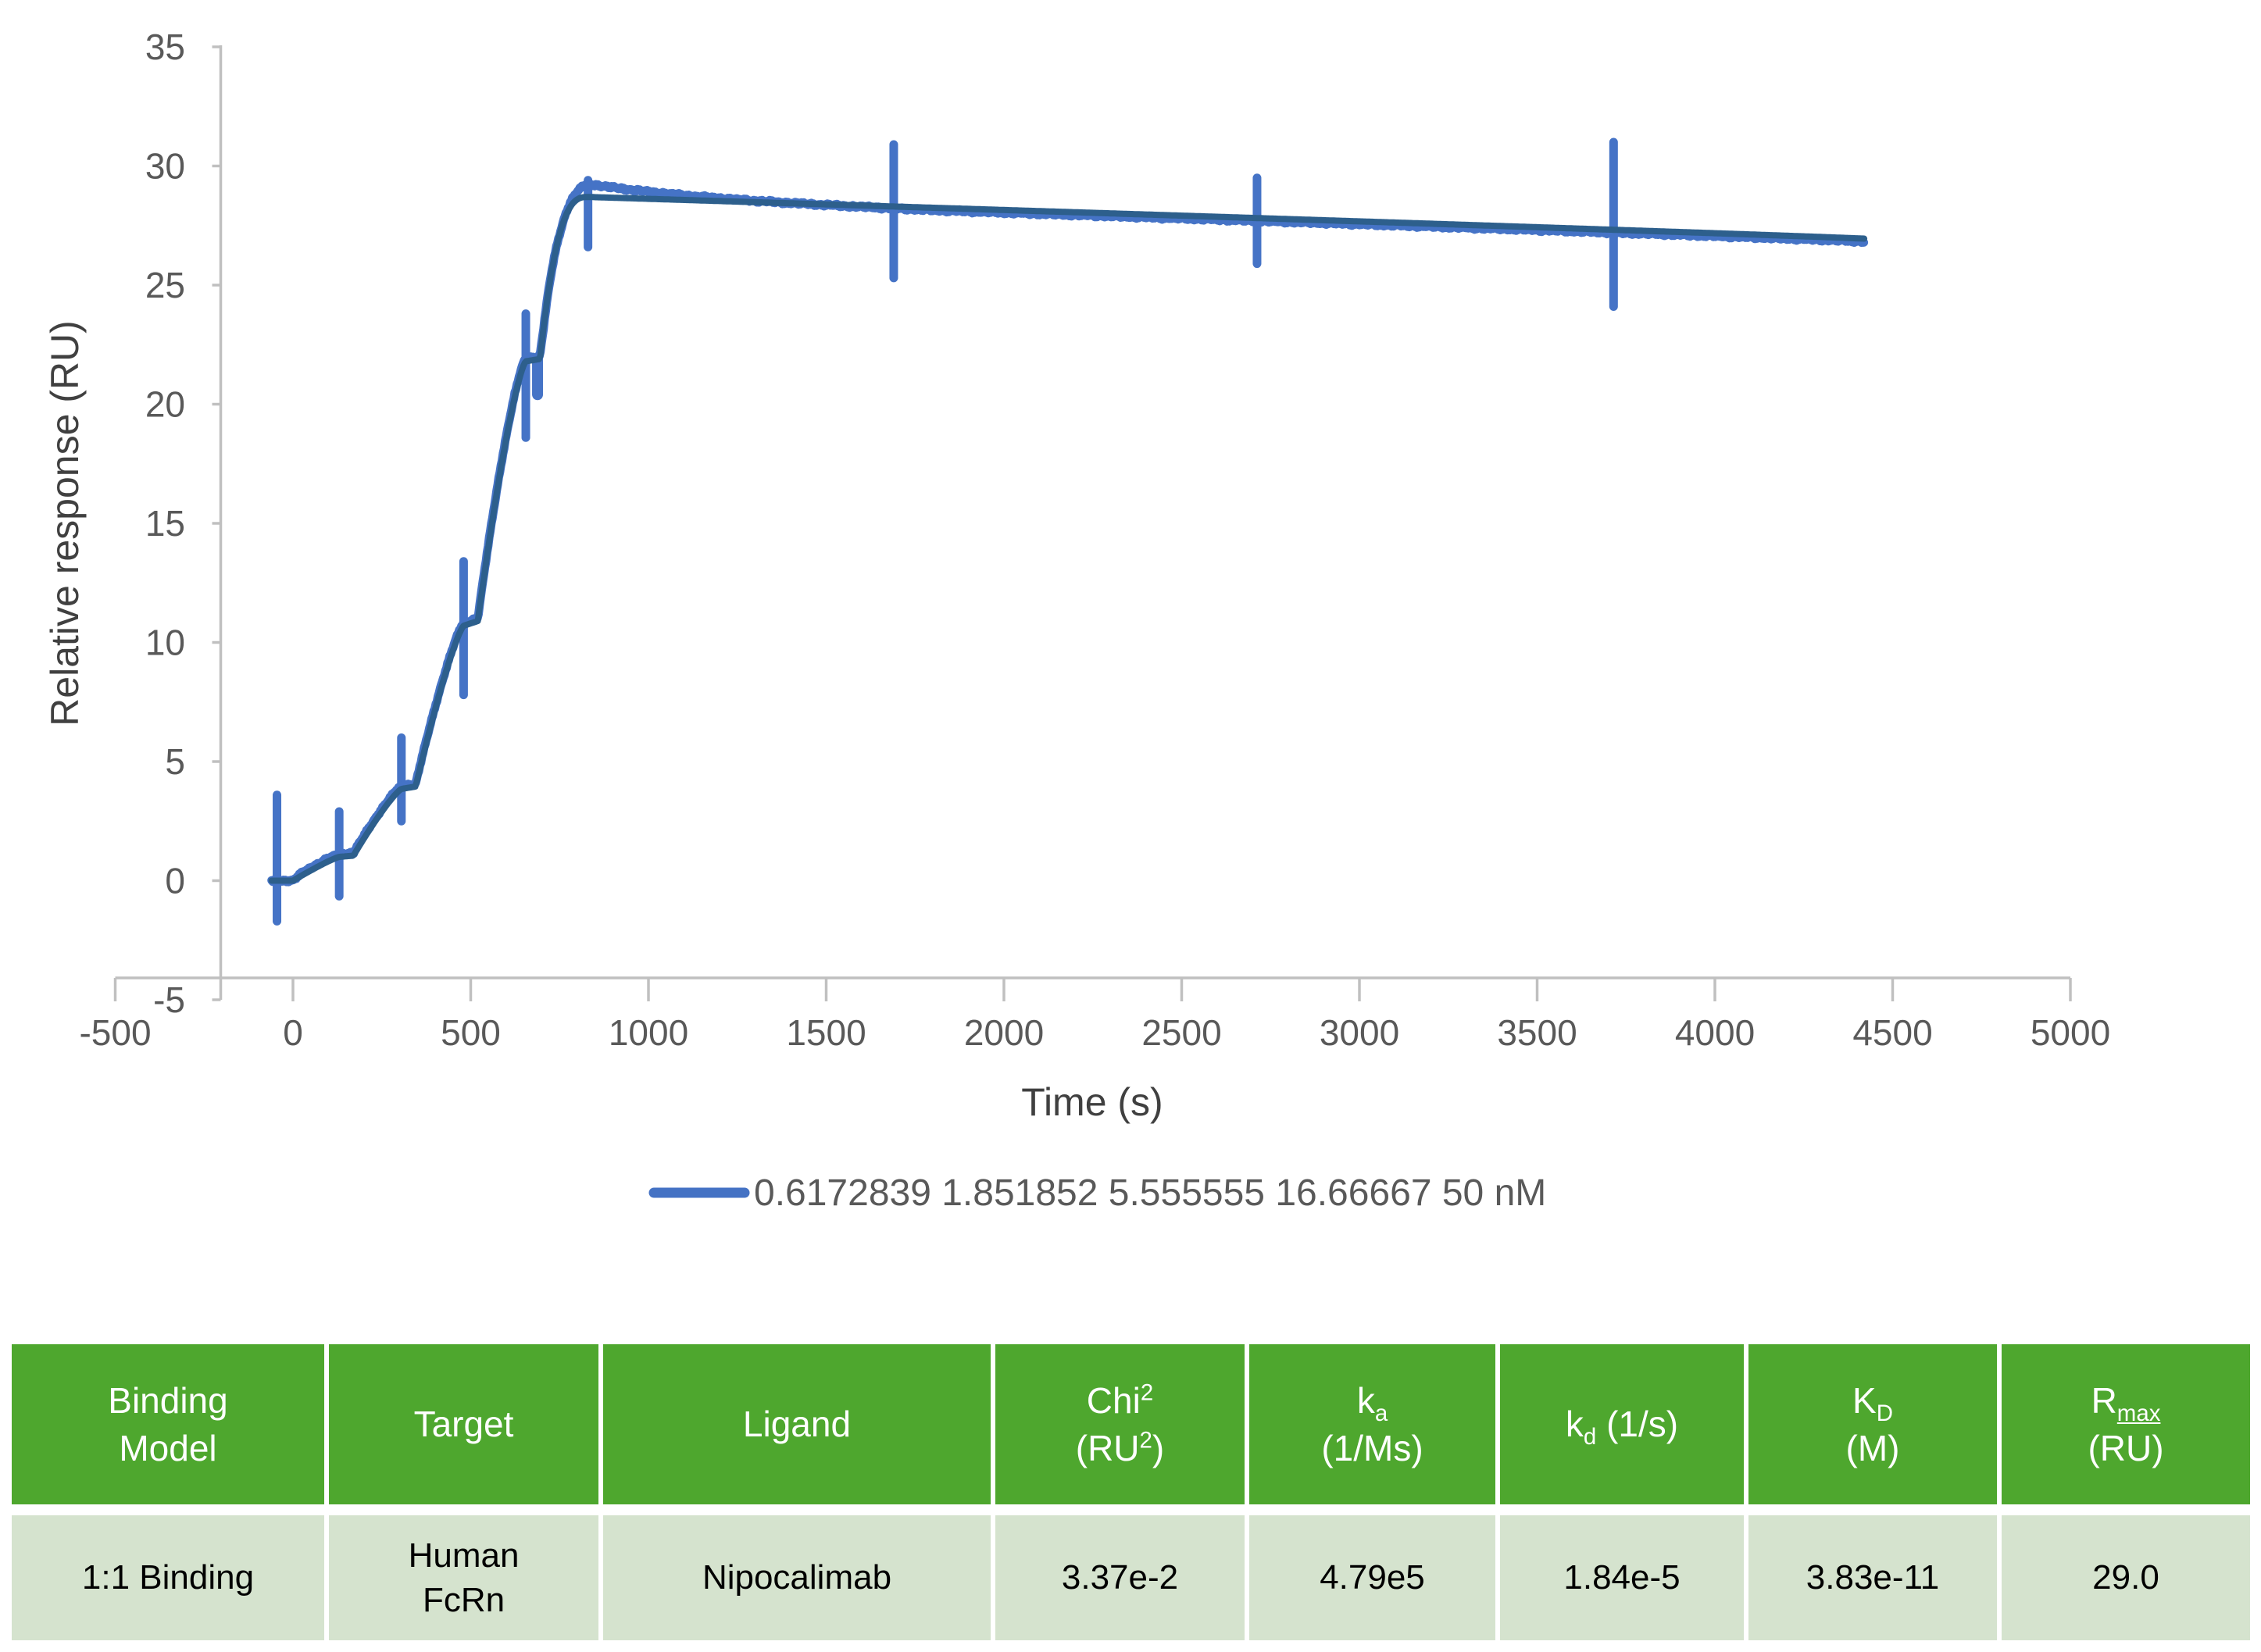 This screenshot has height=1652, width=2261. Describe the element at coordinates (797, 1577) in the screenshot. I see `cell-ligand: Nipocalimab` at that location.